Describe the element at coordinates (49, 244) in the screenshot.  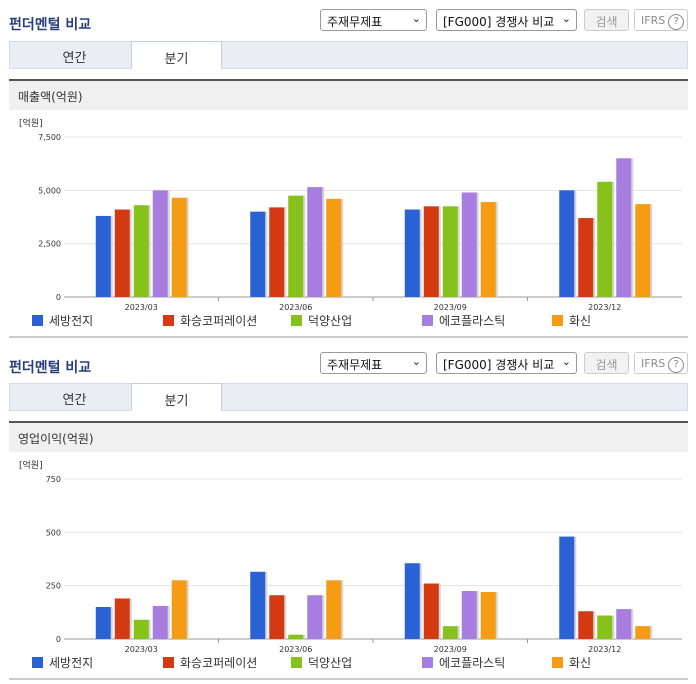
I see `y-tick-label: 2,500` at that location.